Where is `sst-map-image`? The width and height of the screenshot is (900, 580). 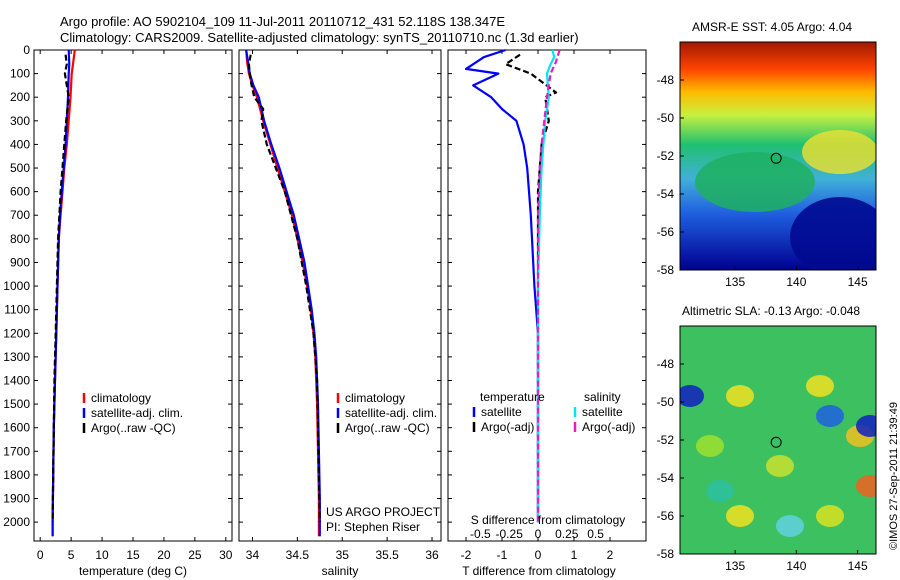
sst-map-image is located at coordinates (778, 156).